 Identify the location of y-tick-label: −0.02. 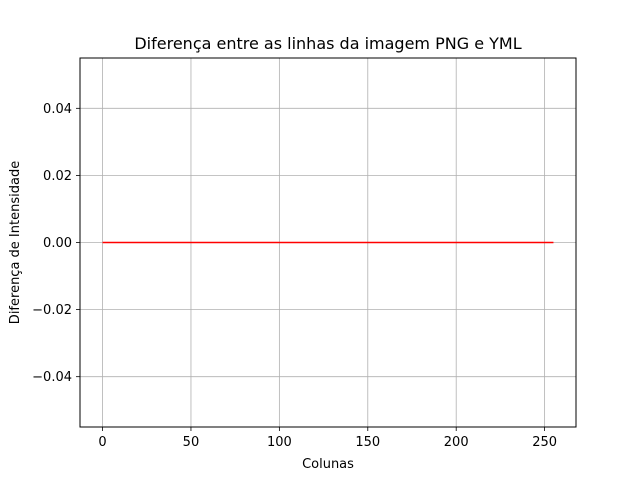
(52, 310).